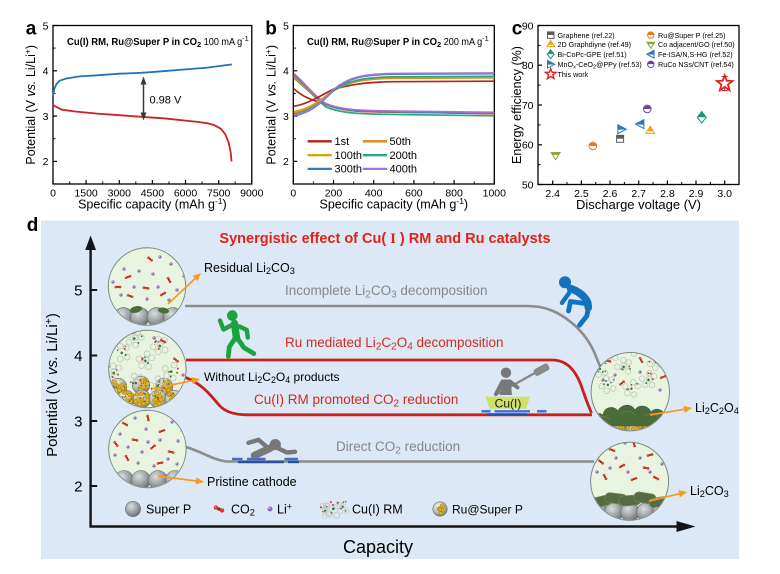 Image resolution: width=780 pixels, height=574 pixels. I want to click on svg-text: Ru@Super P (ref.25), so click(692, 35).